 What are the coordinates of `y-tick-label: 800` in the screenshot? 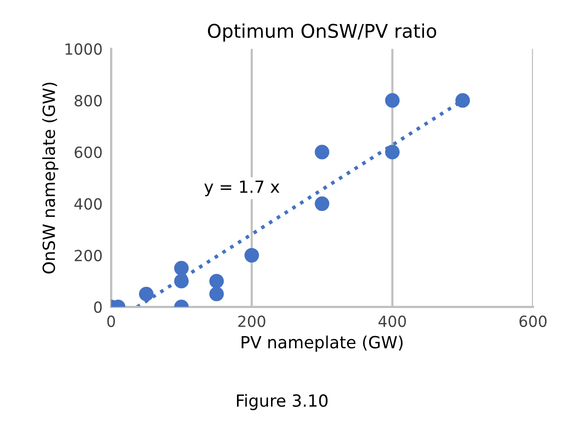 It's located at (88, 100).